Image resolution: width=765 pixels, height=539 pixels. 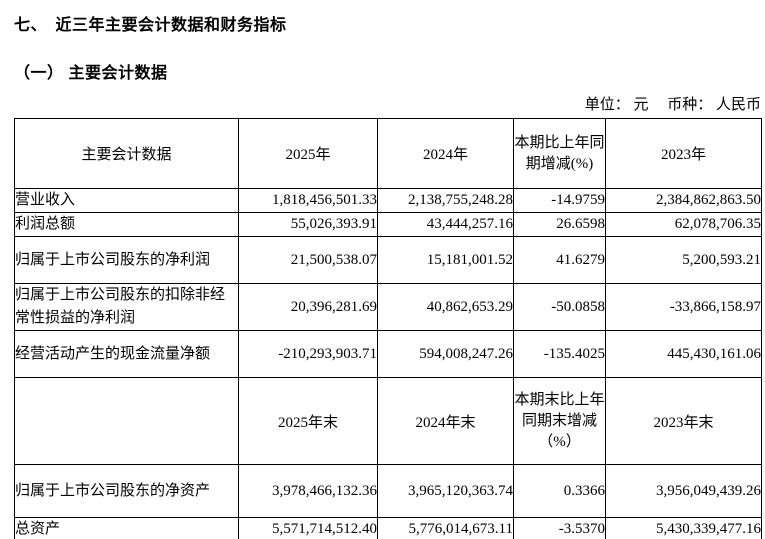 What do you see at coordinates (559, 491) in the screenshot?
I see `value-change: 0.3366` at bounding box center [559, 491].